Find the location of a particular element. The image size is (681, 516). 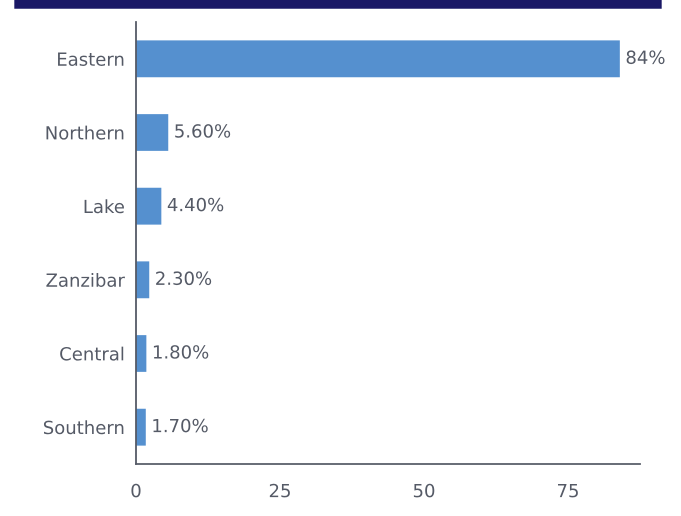

x-tick-label: 0 is located at coordinates (136, 491).